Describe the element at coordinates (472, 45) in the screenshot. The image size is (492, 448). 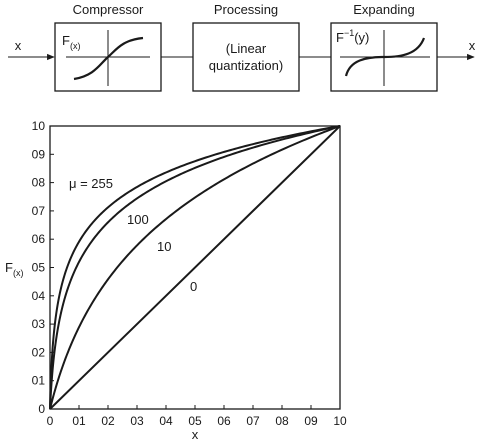
I see `output-x-label: x` at that location.